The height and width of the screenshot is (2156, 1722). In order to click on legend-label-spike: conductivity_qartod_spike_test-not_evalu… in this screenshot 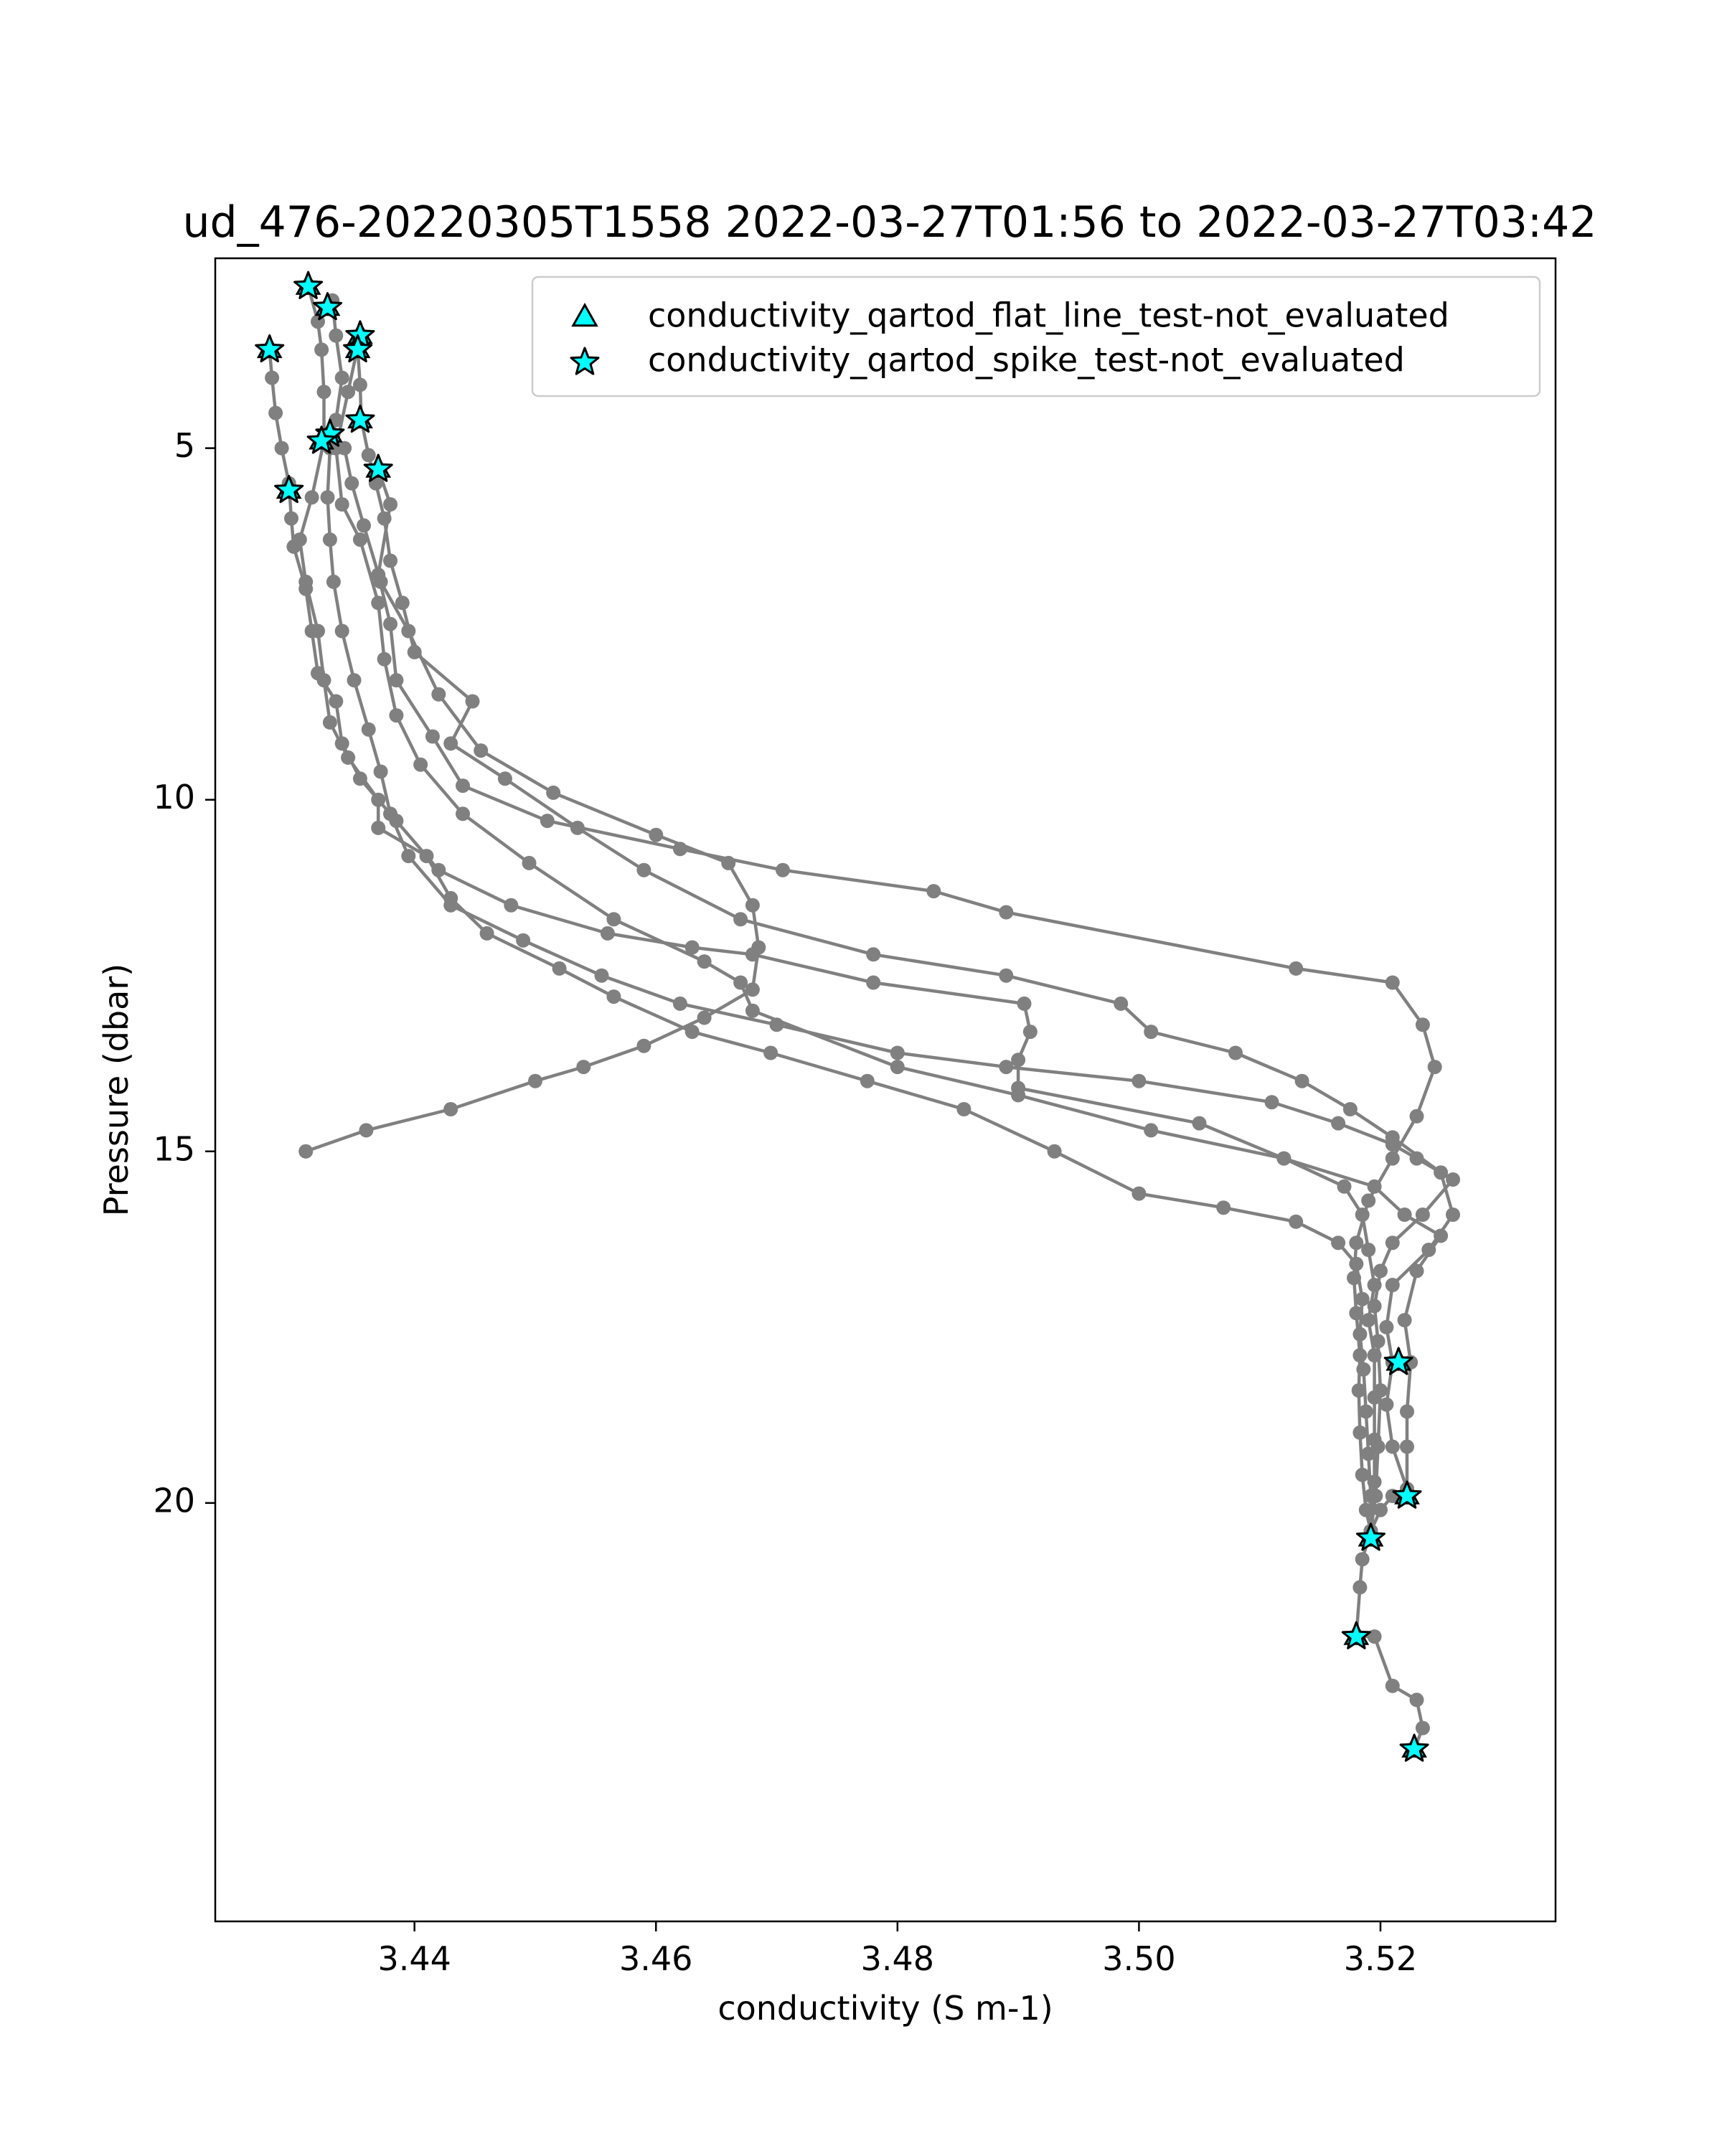, I will do `click(1027, 360)`.